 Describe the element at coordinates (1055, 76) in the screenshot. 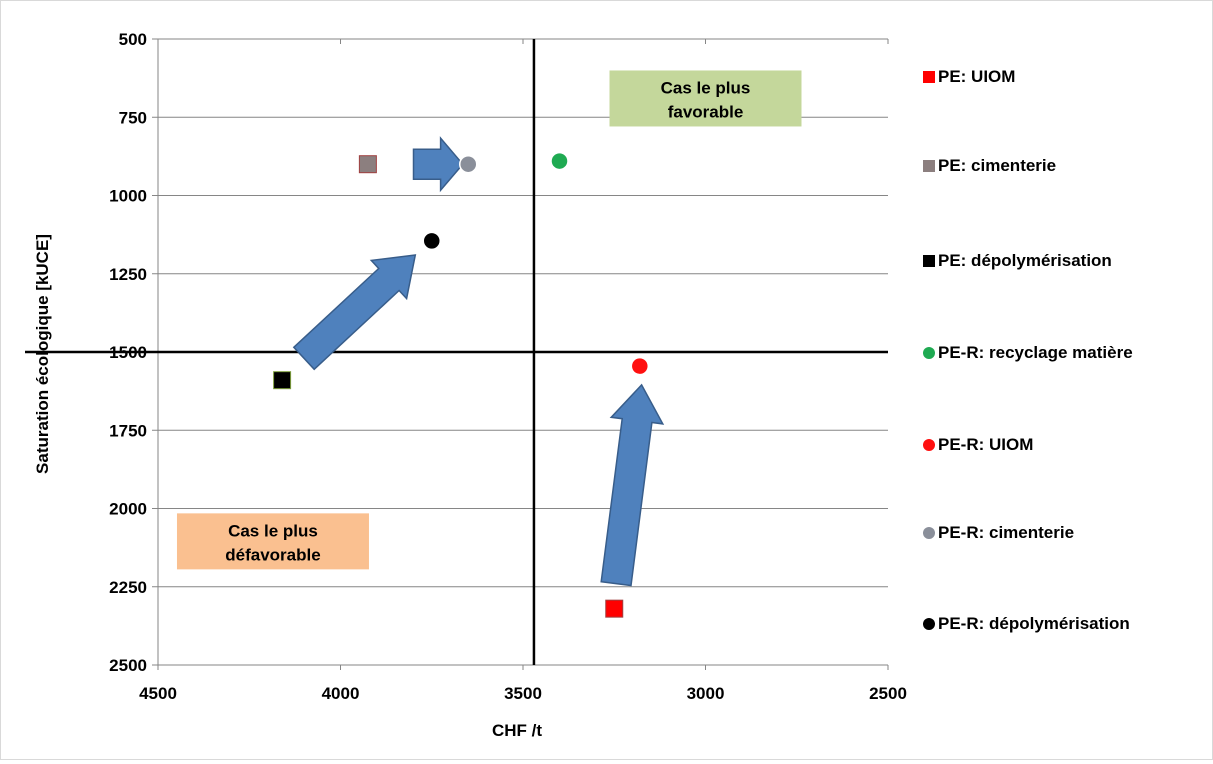

I see `legend-item: PE: UIOM` at that location.